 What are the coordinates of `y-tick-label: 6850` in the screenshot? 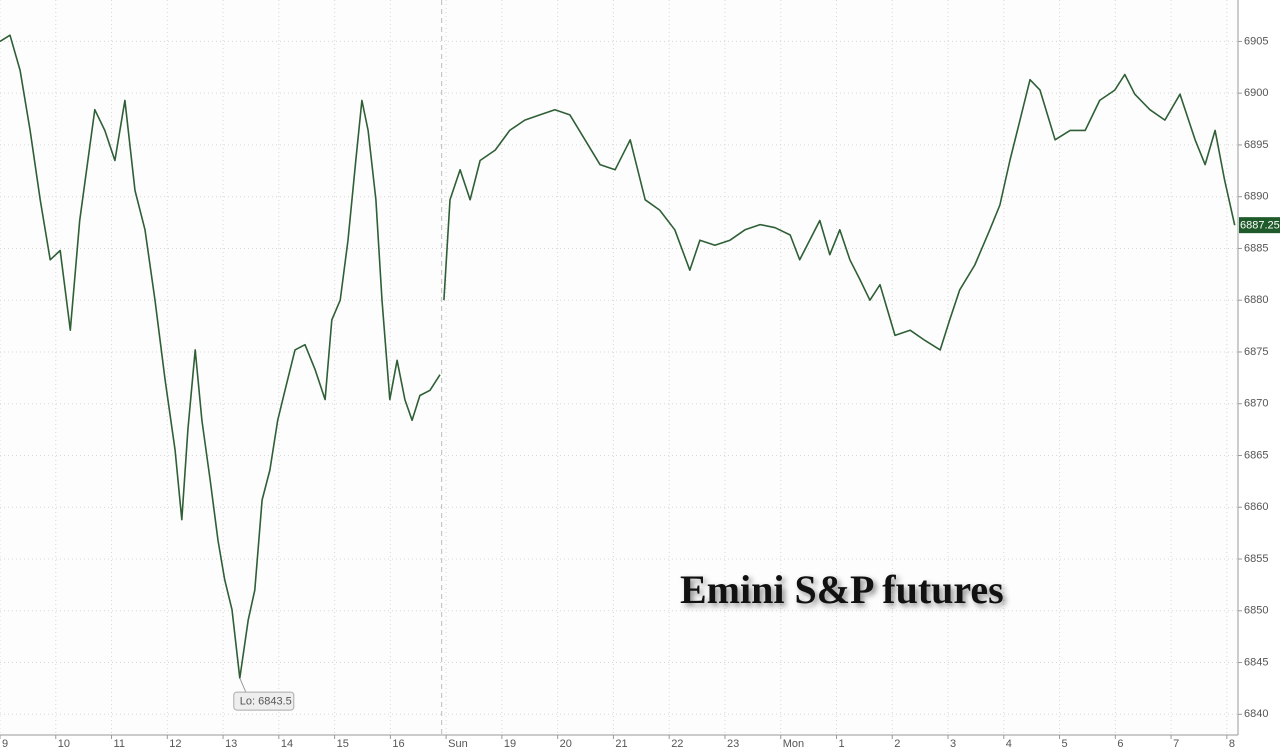 It's located at (1256, 611).